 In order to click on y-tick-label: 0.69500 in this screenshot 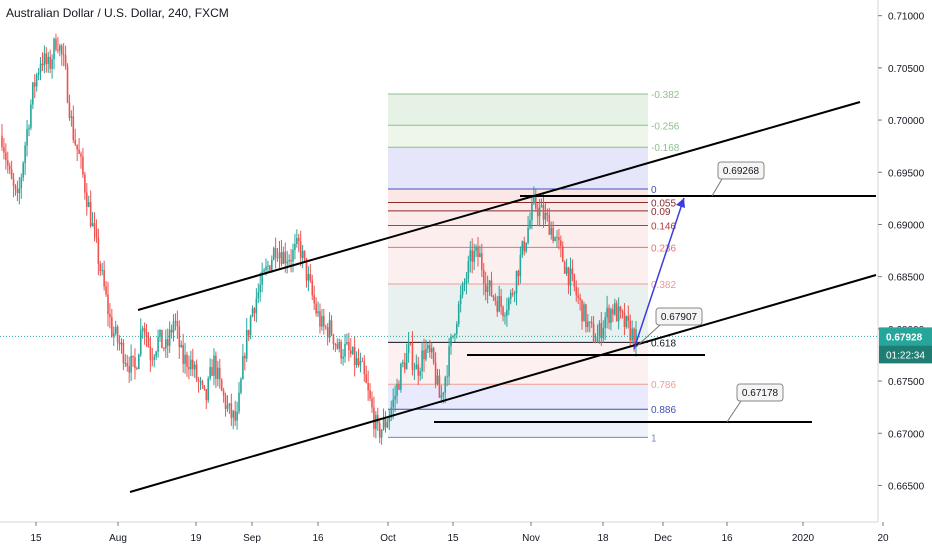, I will do `click(906, 173)`.